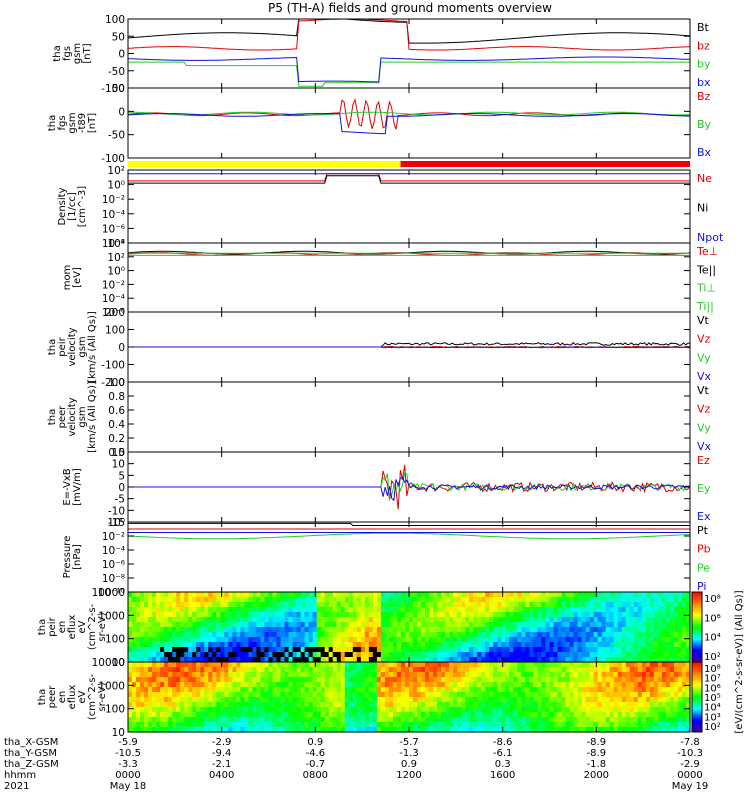  What do you see at coordinates (116, 523) in the screenshot?
I see `y-tick-label: -15` at bounding box center [116, 523].